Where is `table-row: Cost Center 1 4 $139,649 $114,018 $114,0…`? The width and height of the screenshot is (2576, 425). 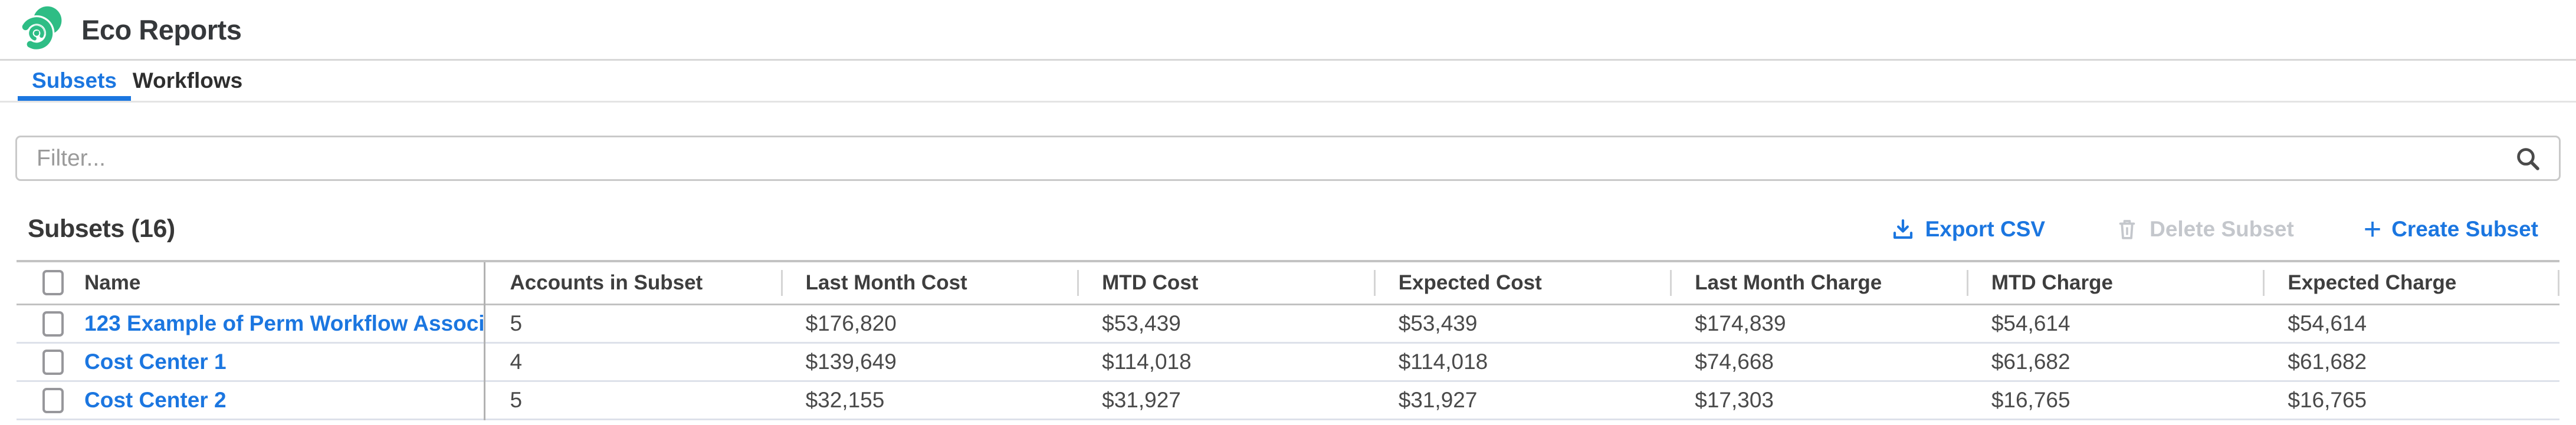
table-row: Cost Center 1 4 $139,649 $114,018 $114,0… is located at coordinates (1288, 361).